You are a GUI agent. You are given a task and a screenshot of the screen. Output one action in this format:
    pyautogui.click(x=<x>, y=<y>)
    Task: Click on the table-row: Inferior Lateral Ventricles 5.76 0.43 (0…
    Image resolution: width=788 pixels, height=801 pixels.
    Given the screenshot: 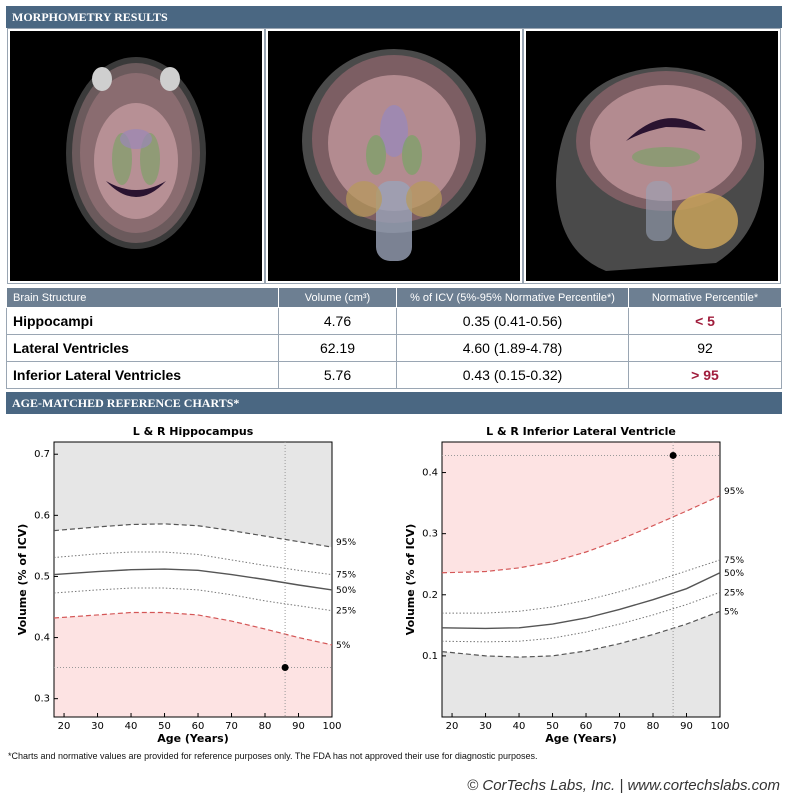 What is the action you would take?
    pyautogui.click(x=394, y=375)
    